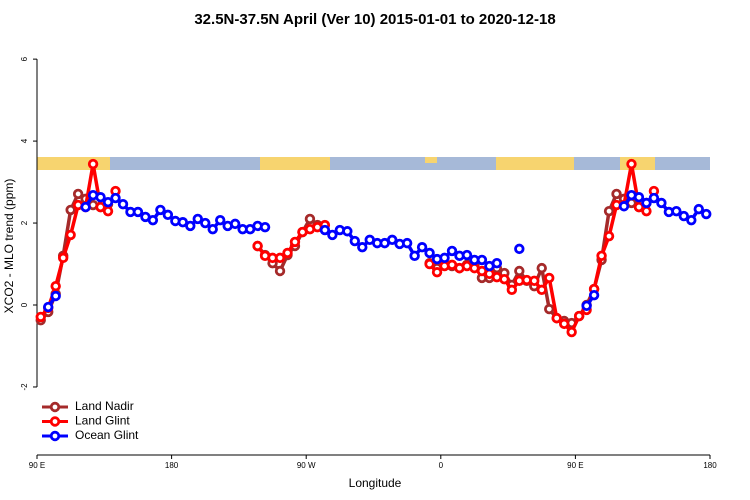 The width and height of the screenshot is (750, 500). What do you see at coordinates (375, 483) in the screenshot?
I see `x-axis-label: Longitude` at bounding box center [375, 483].